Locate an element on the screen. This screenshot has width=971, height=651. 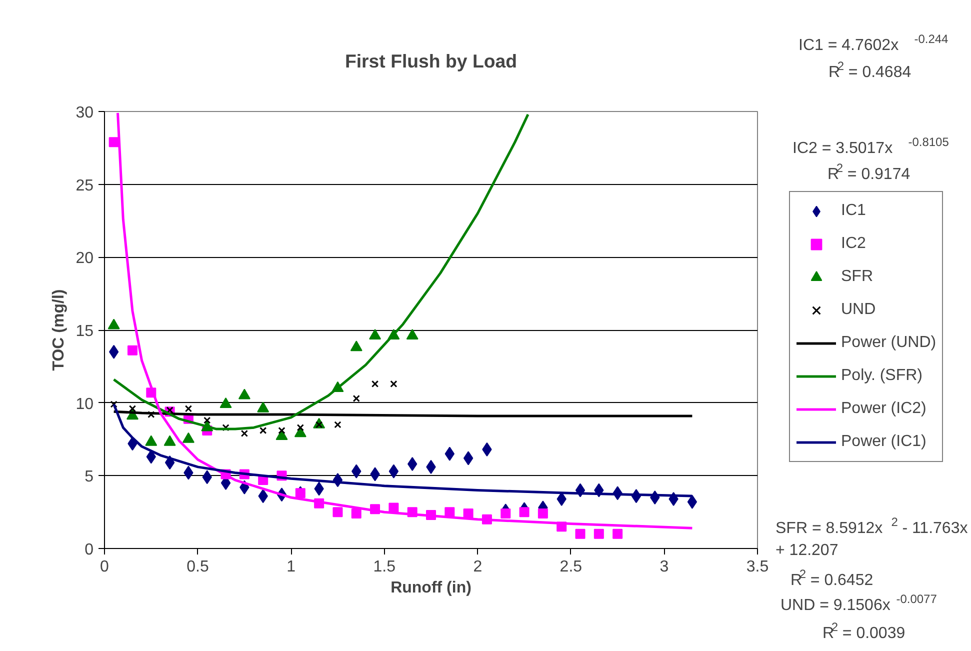
text: UND = 9.1506x-0.0077 is located at coordinates (859, 603).